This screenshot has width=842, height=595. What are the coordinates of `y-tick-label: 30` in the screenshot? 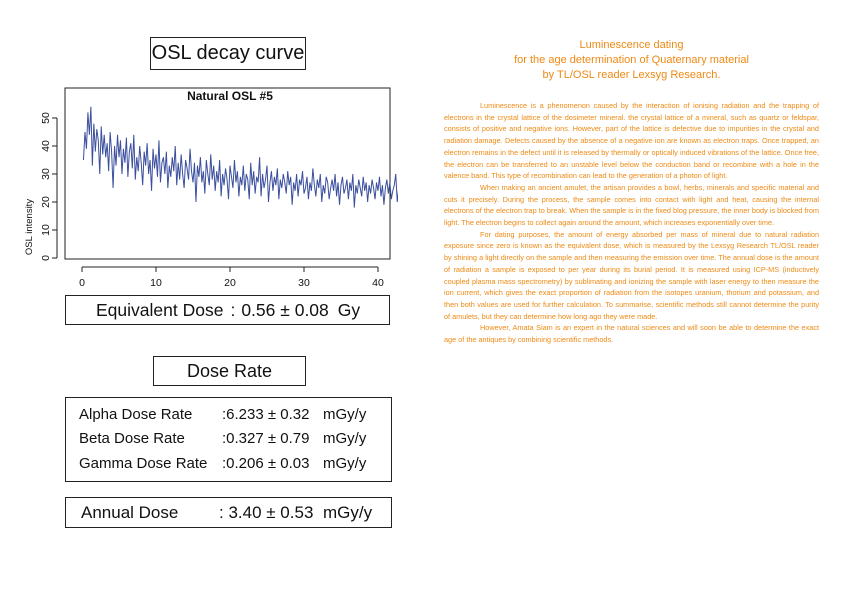 It's located at (46, 174).